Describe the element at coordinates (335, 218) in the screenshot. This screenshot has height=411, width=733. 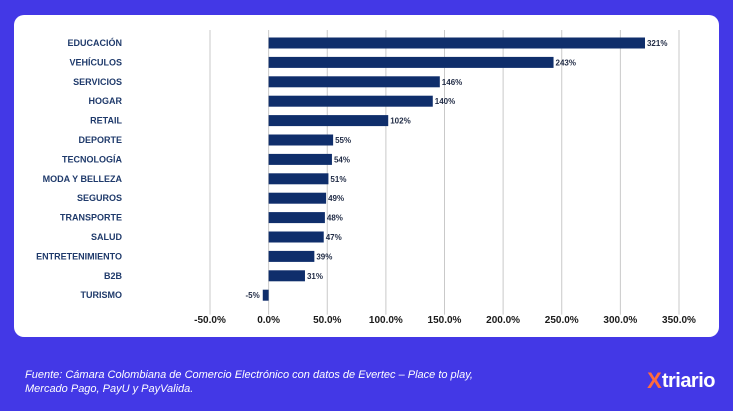
I see `data-label: 48%` at that location.